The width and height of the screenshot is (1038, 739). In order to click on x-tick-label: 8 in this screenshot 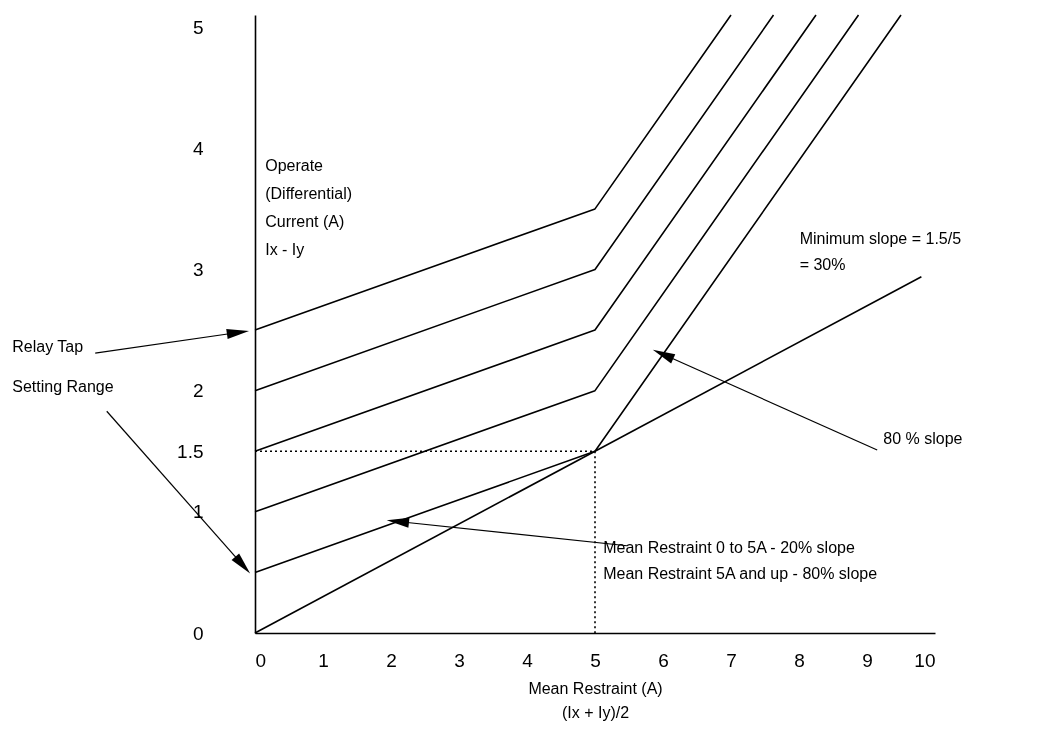, I will do `click(799, 660)`.